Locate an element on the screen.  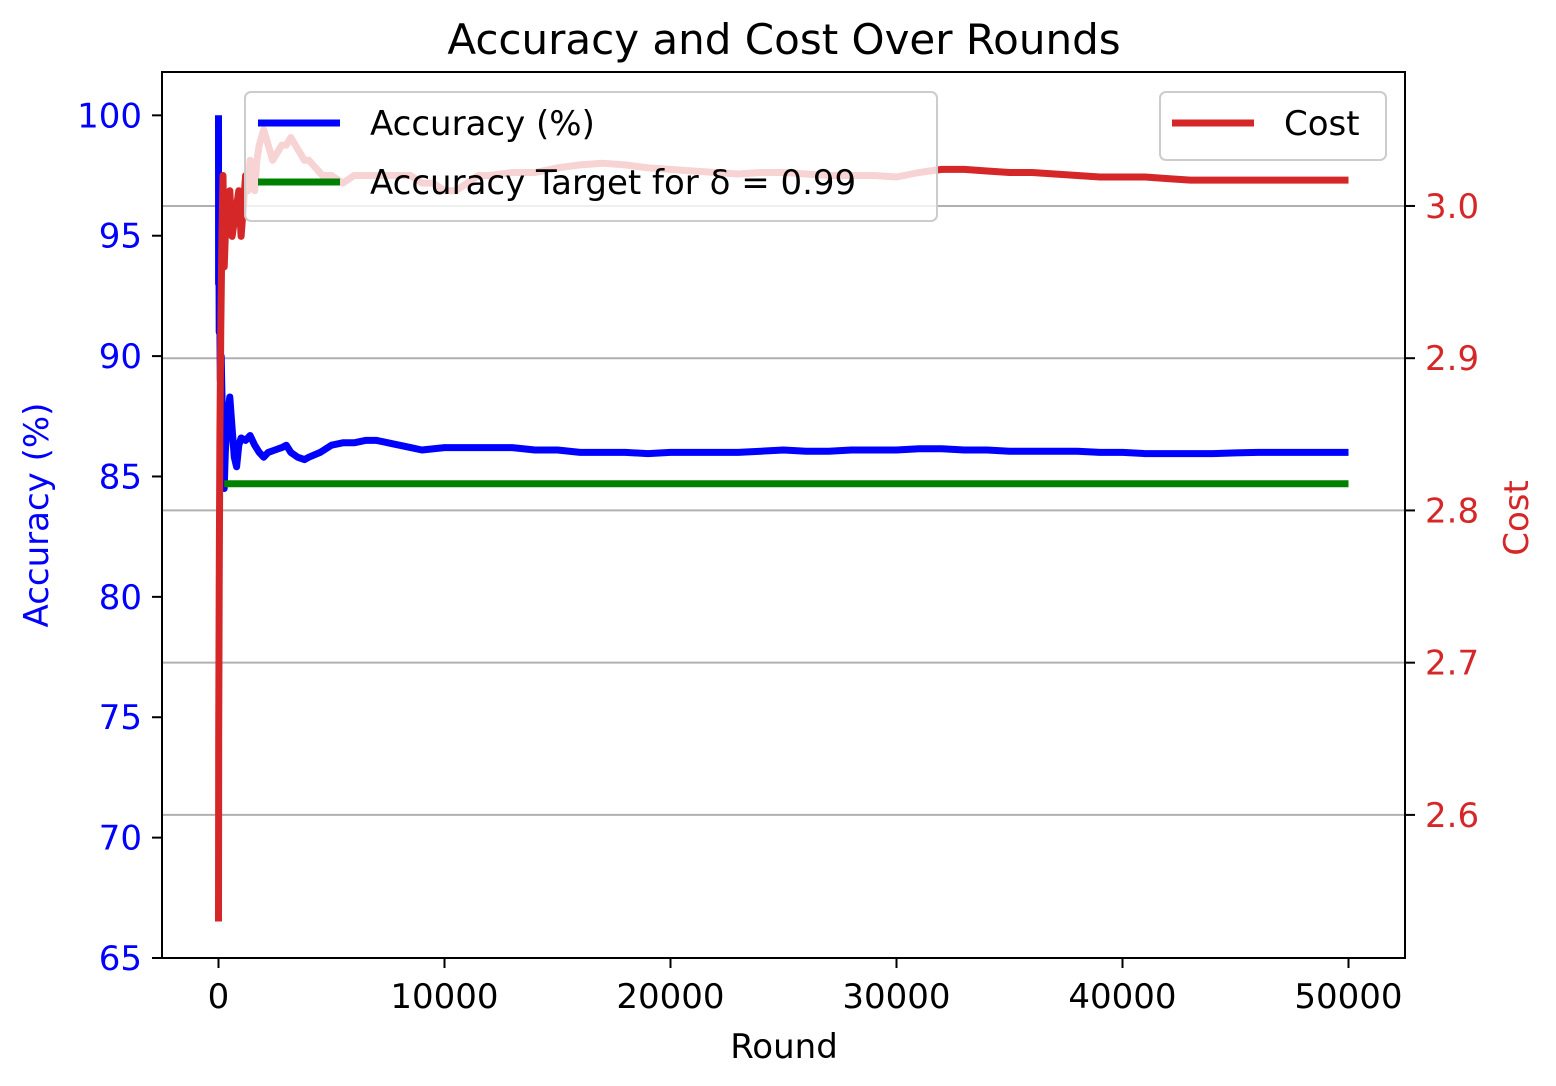
chart-title: Accuracy and Cost Over Rounds is located at coordinates (783, 39).